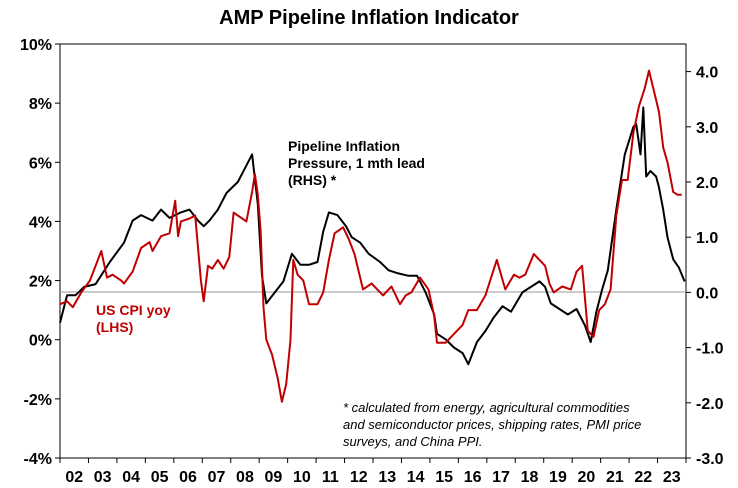 The image size is (738, 488). I want to click on x-tick-label: 10, so click(302, 477).